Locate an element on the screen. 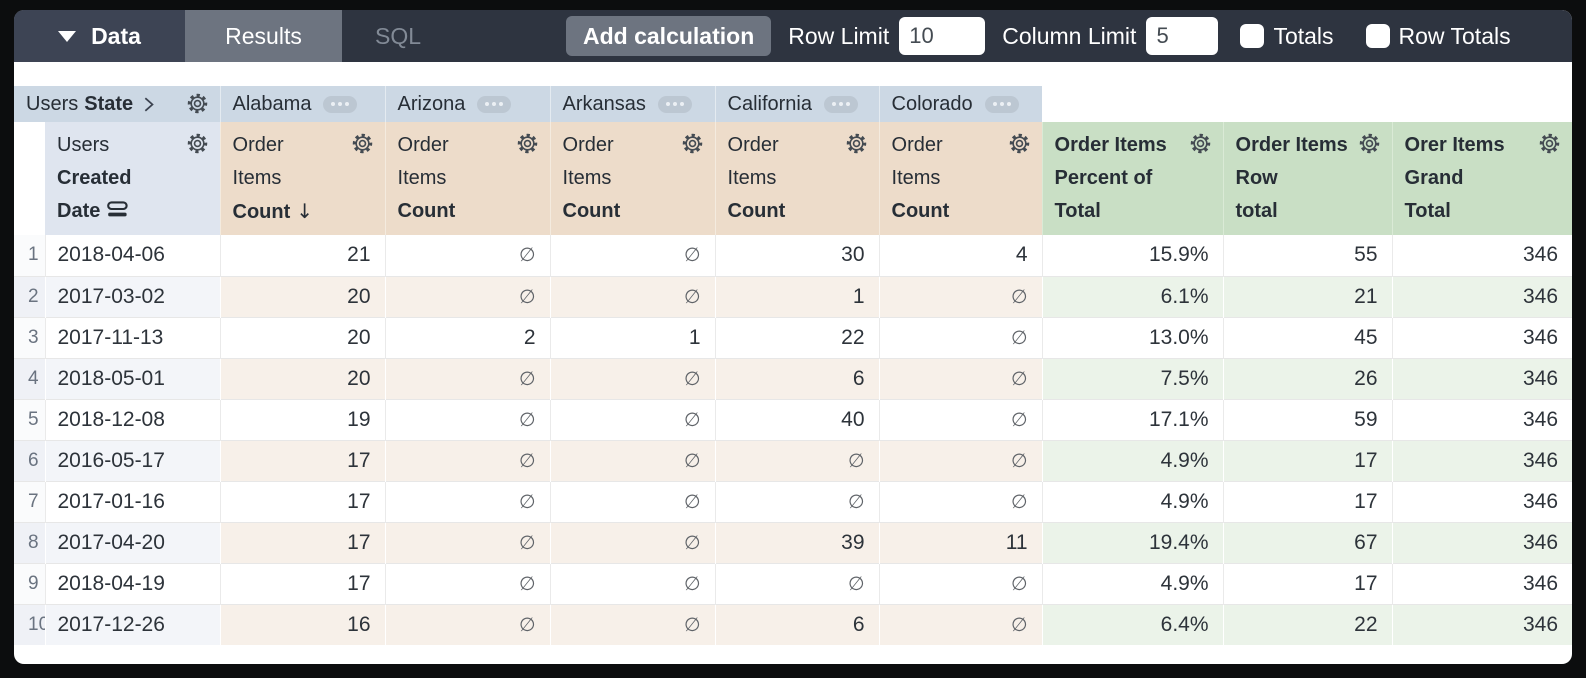 The height and width of the screenshot is (678, 1586). measure-header-california: Order Items Count is located at coordinates (797, 178).